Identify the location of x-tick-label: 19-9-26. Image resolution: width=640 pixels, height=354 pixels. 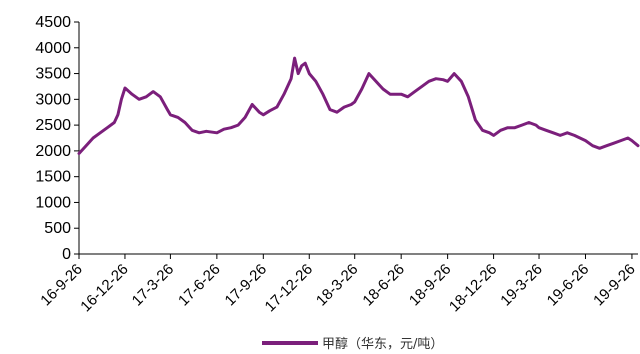
(614, 285).